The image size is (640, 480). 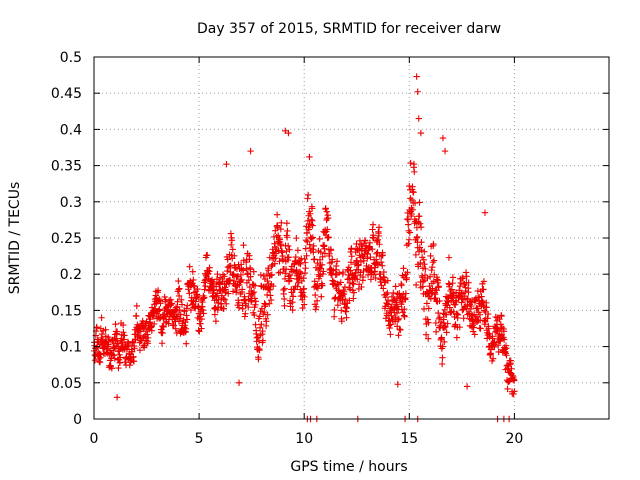 I want to click on y-tick-label: 0.05, so click(x=66, y=384).